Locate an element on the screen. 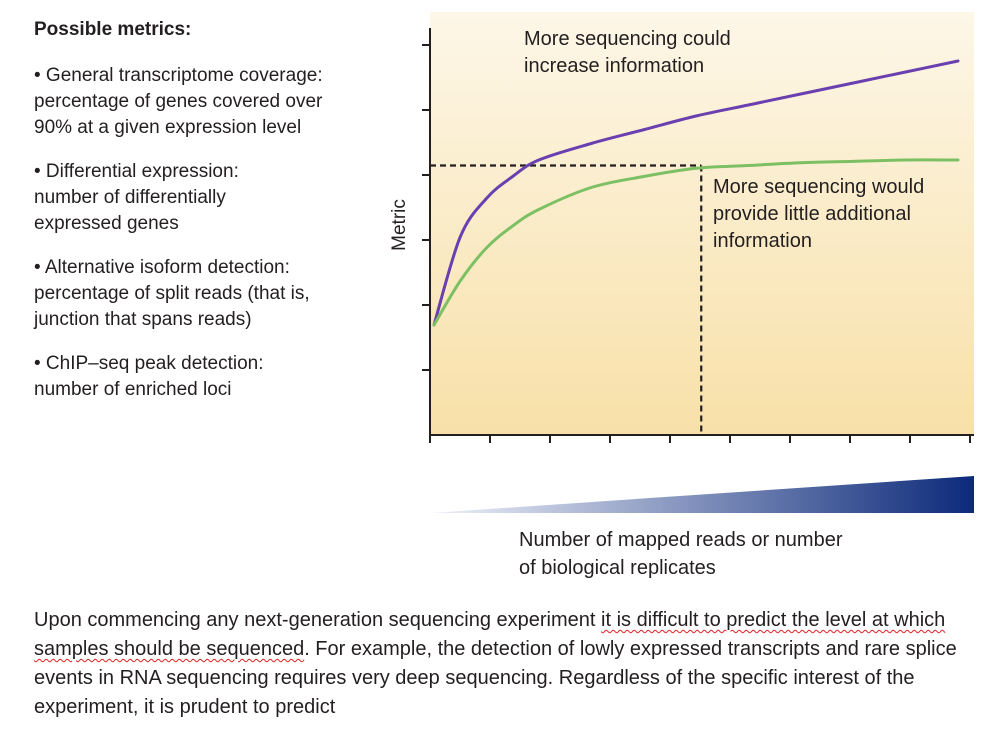 The image size is (1001, 749). metric-line: junction that spans reads) is located at coordinates (143, 319).